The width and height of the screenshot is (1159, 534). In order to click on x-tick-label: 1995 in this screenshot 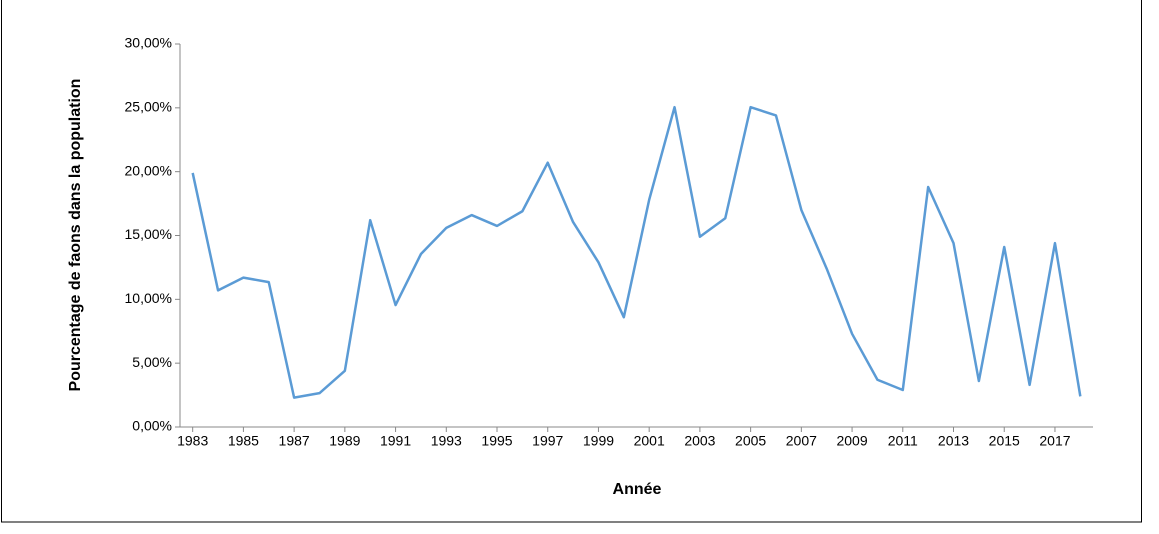, I will do `click(496, 441)`.